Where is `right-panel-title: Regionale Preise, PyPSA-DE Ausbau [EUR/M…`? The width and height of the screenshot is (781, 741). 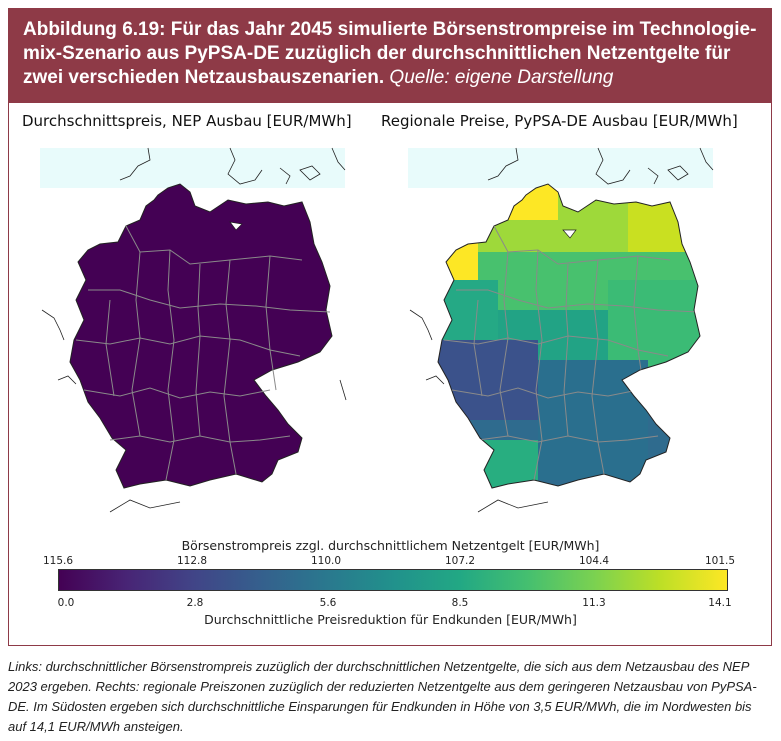
right-panel-title: Regionale Preise, PyPSA-DE Ausbau [EUR/M… is located at coordinates (559, 121).